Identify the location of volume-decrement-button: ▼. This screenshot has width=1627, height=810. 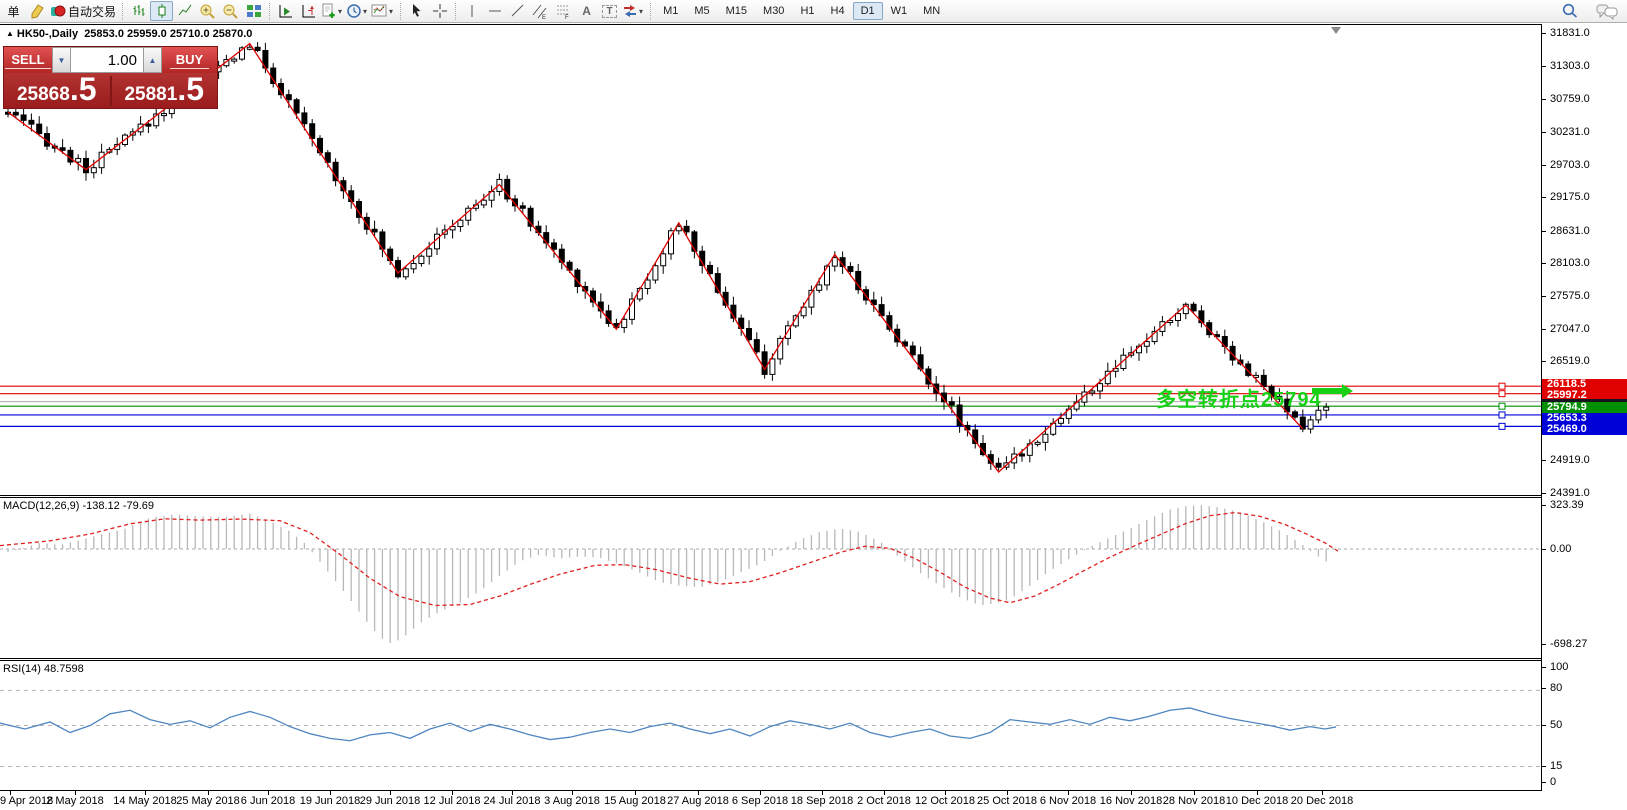
(61, 60).